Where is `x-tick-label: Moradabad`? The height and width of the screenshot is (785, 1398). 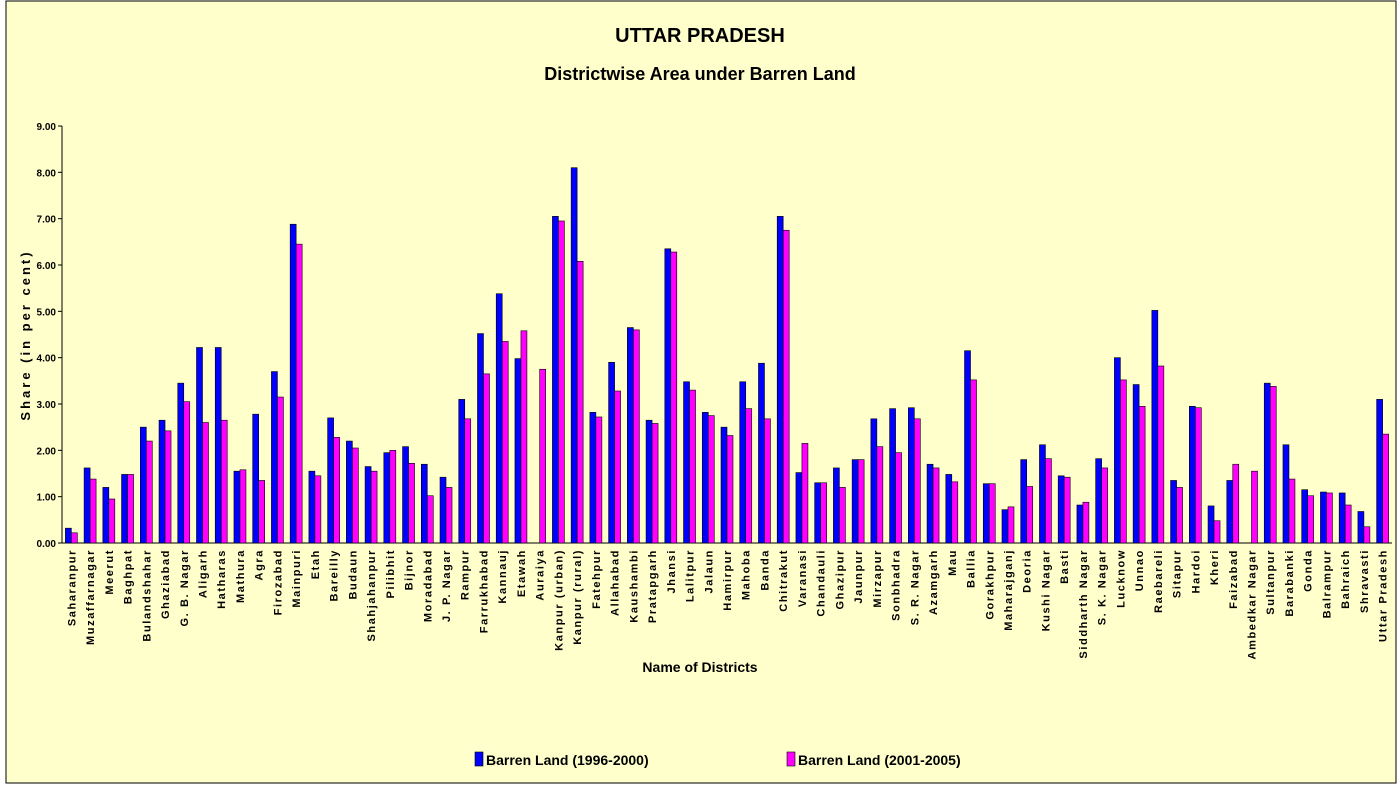
x-tick-label: Moradabad is located at coordinates (428, 585).